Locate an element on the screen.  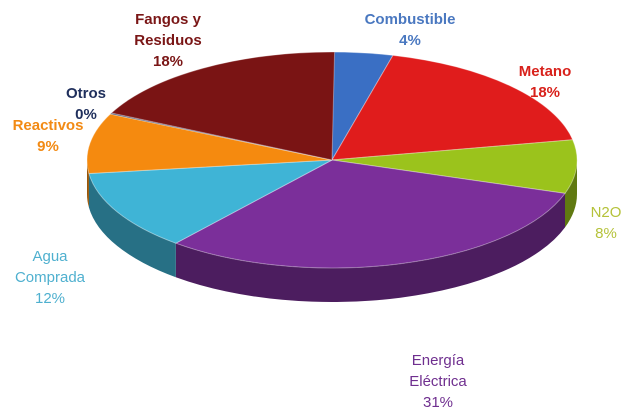
slice-category-label: Otros is located at coordinates (86, 93).